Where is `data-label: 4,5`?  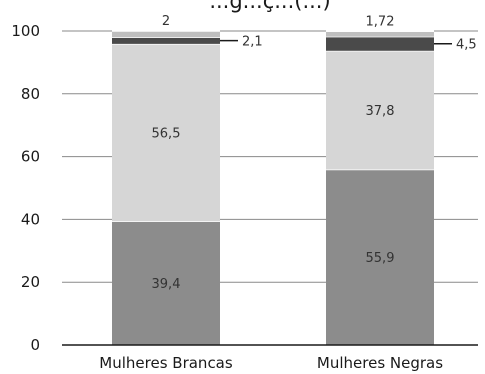 data-label: 4,5 is located at coordinates (466, 45).